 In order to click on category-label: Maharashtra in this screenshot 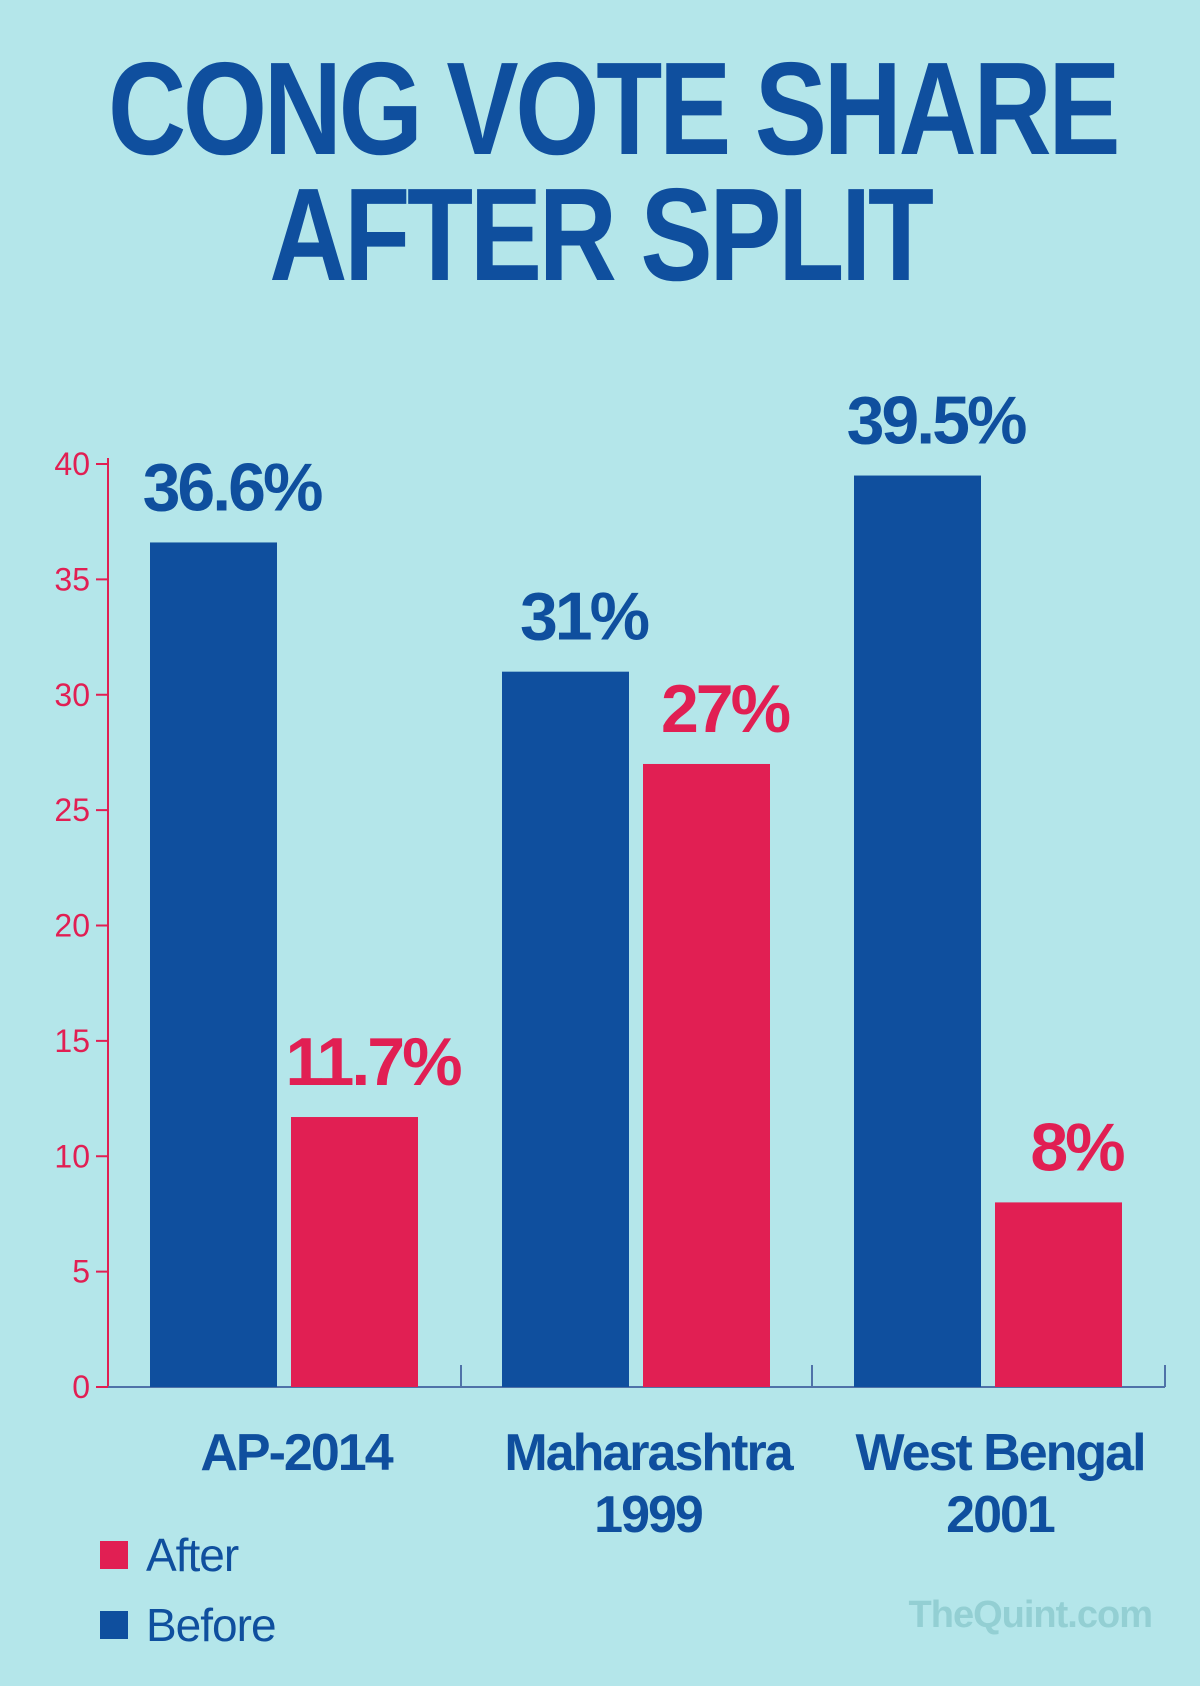, I will do `click(649, 1453)`.